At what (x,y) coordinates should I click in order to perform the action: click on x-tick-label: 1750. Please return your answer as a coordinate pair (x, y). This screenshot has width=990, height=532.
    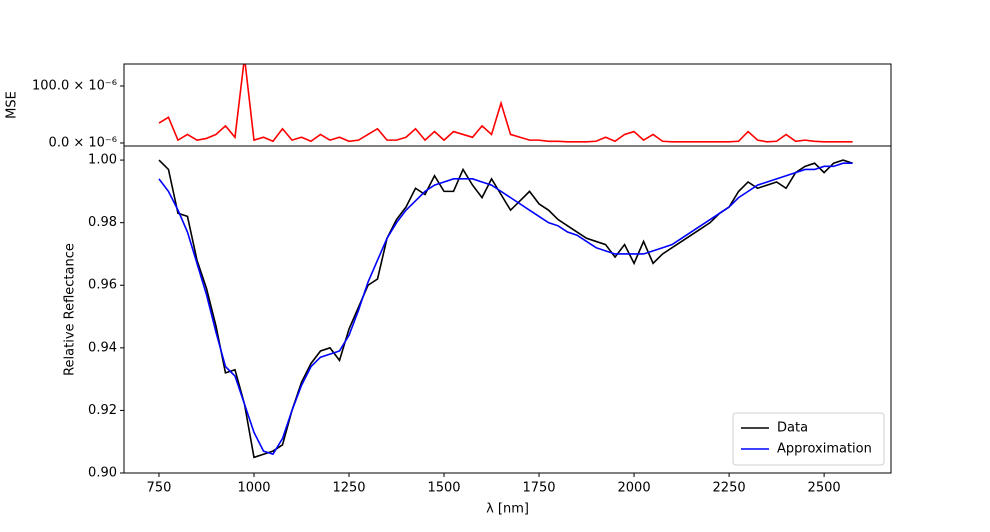
    Looking at the image, I should click on (538, 488).